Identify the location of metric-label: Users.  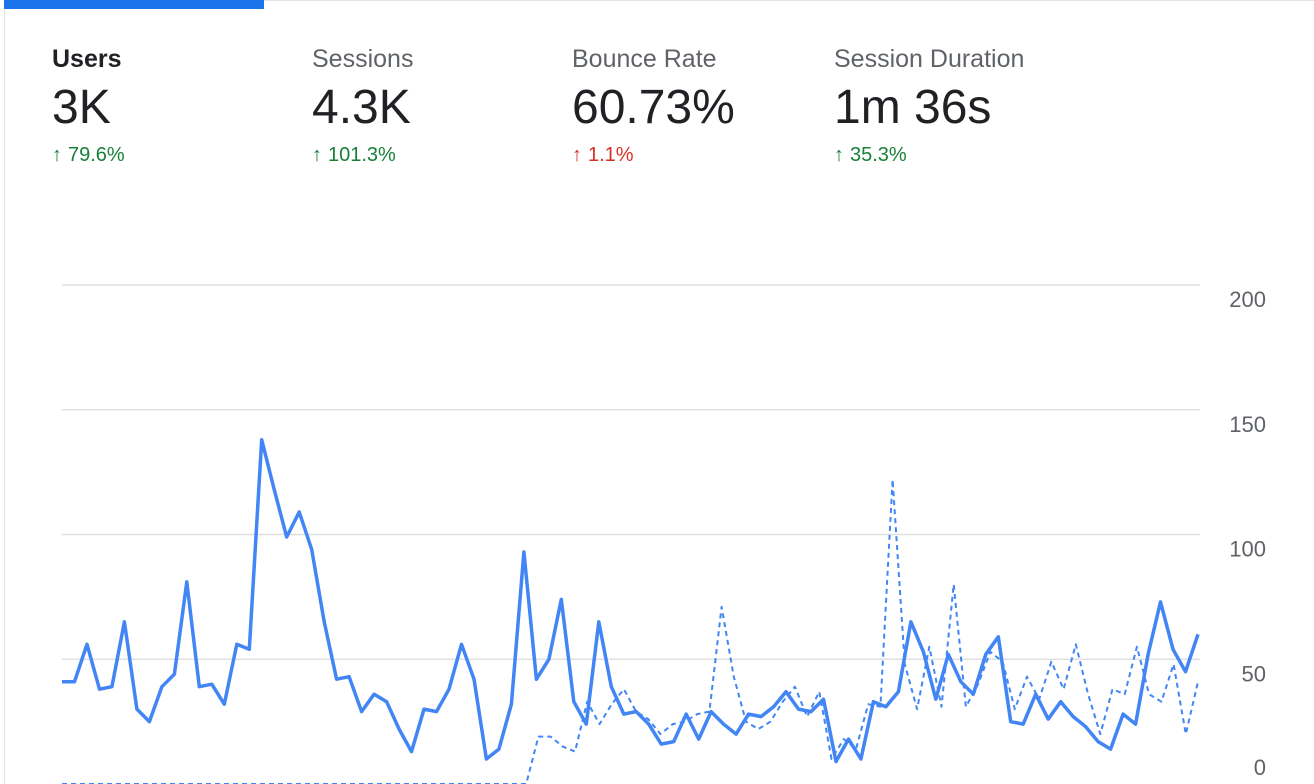
(87, 59).